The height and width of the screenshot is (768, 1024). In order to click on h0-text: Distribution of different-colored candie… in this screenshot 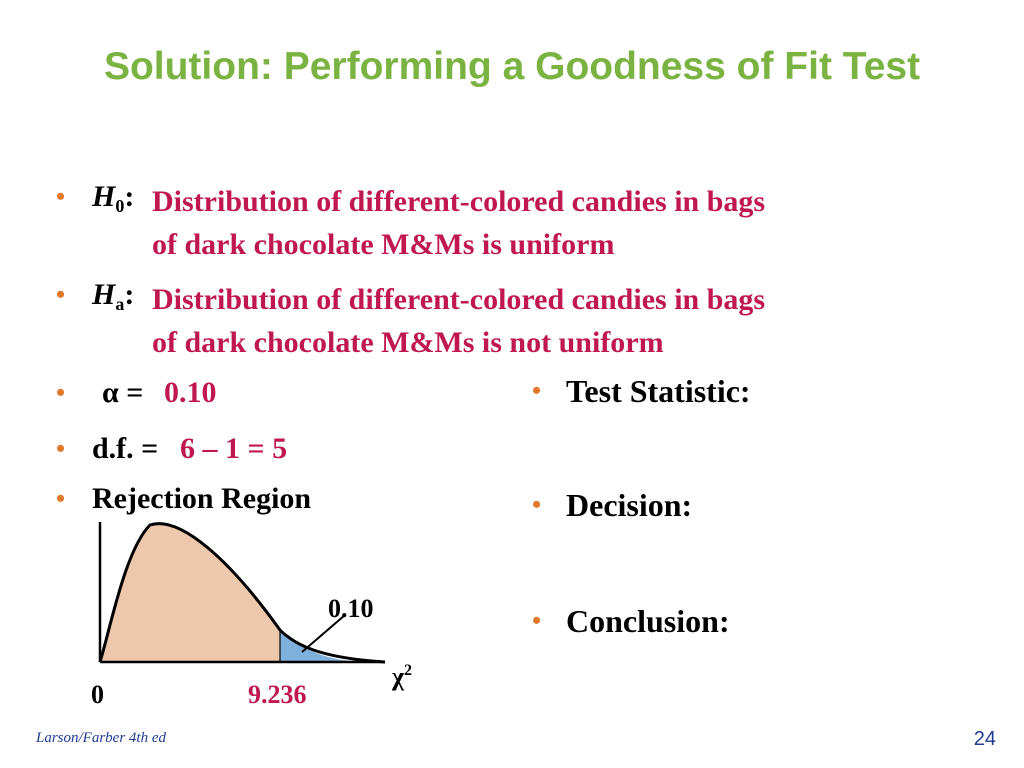, I will do `click(547, 223)`.